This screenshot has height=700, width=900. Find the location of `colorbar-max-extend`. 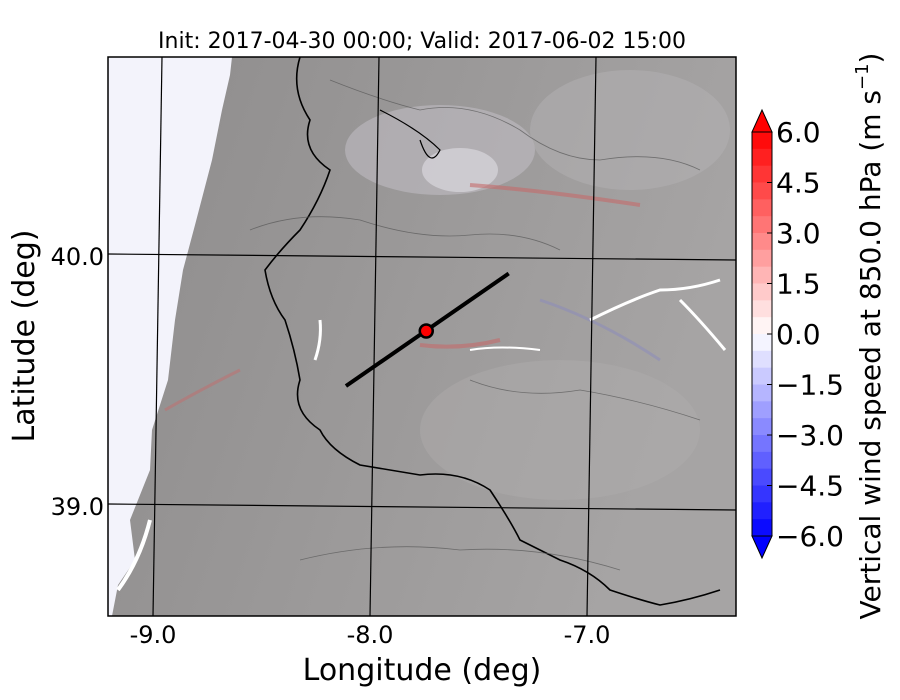

colorbar-max-extend is located at coordinates (762, 120).